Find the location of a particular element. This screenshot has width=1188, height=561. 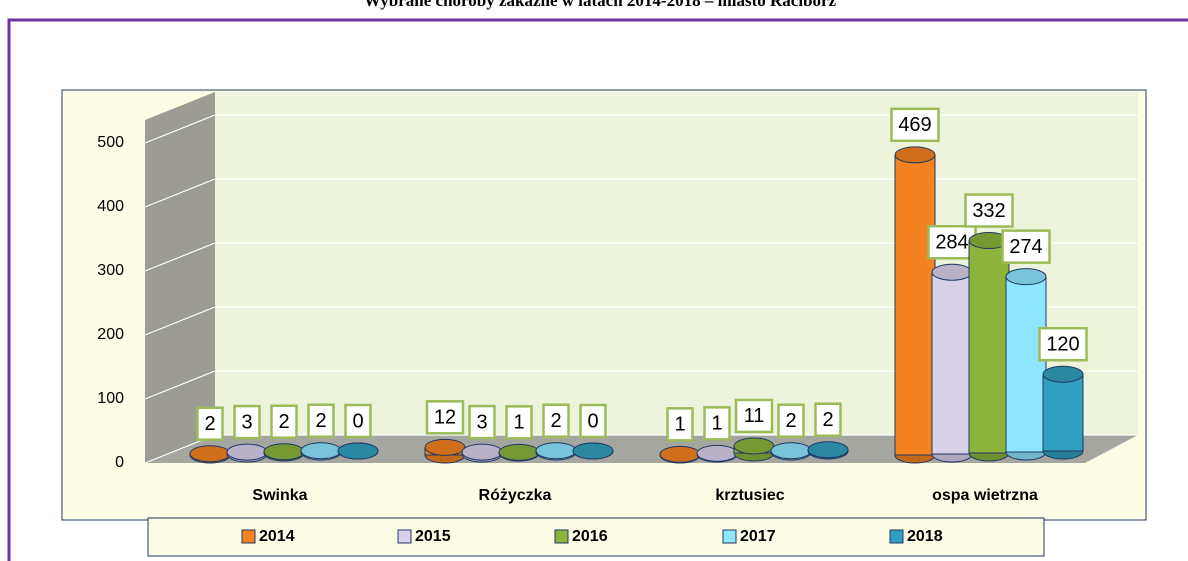

data-label: 274 is located at coordinates (1025, 247).